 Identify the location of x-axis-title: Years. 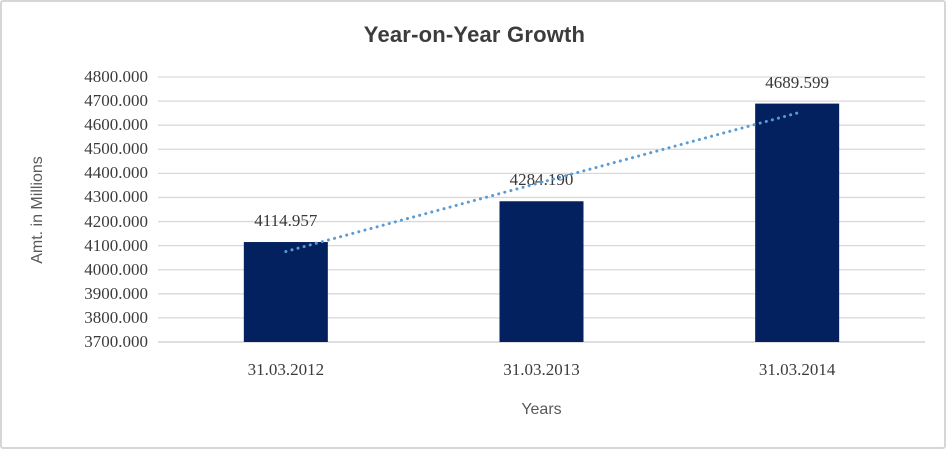
(541, 409).